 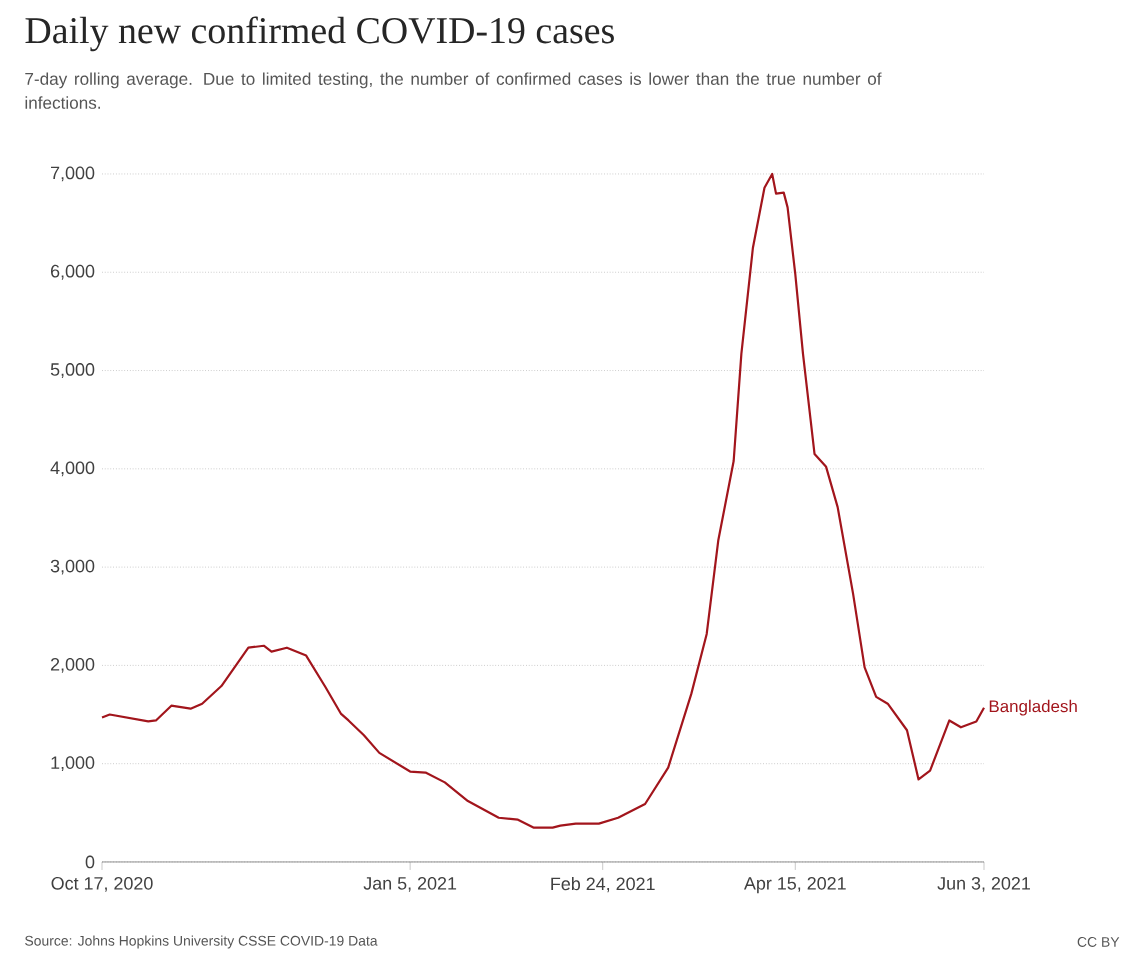 What do you see at coordinates (453, 90) in the screenshot?
I see `chart-subtitle: 7-day rolling average. Due to limited testing, the number of confirmed cases is lower than the true number of infections.` at bounding box center [453, 90].